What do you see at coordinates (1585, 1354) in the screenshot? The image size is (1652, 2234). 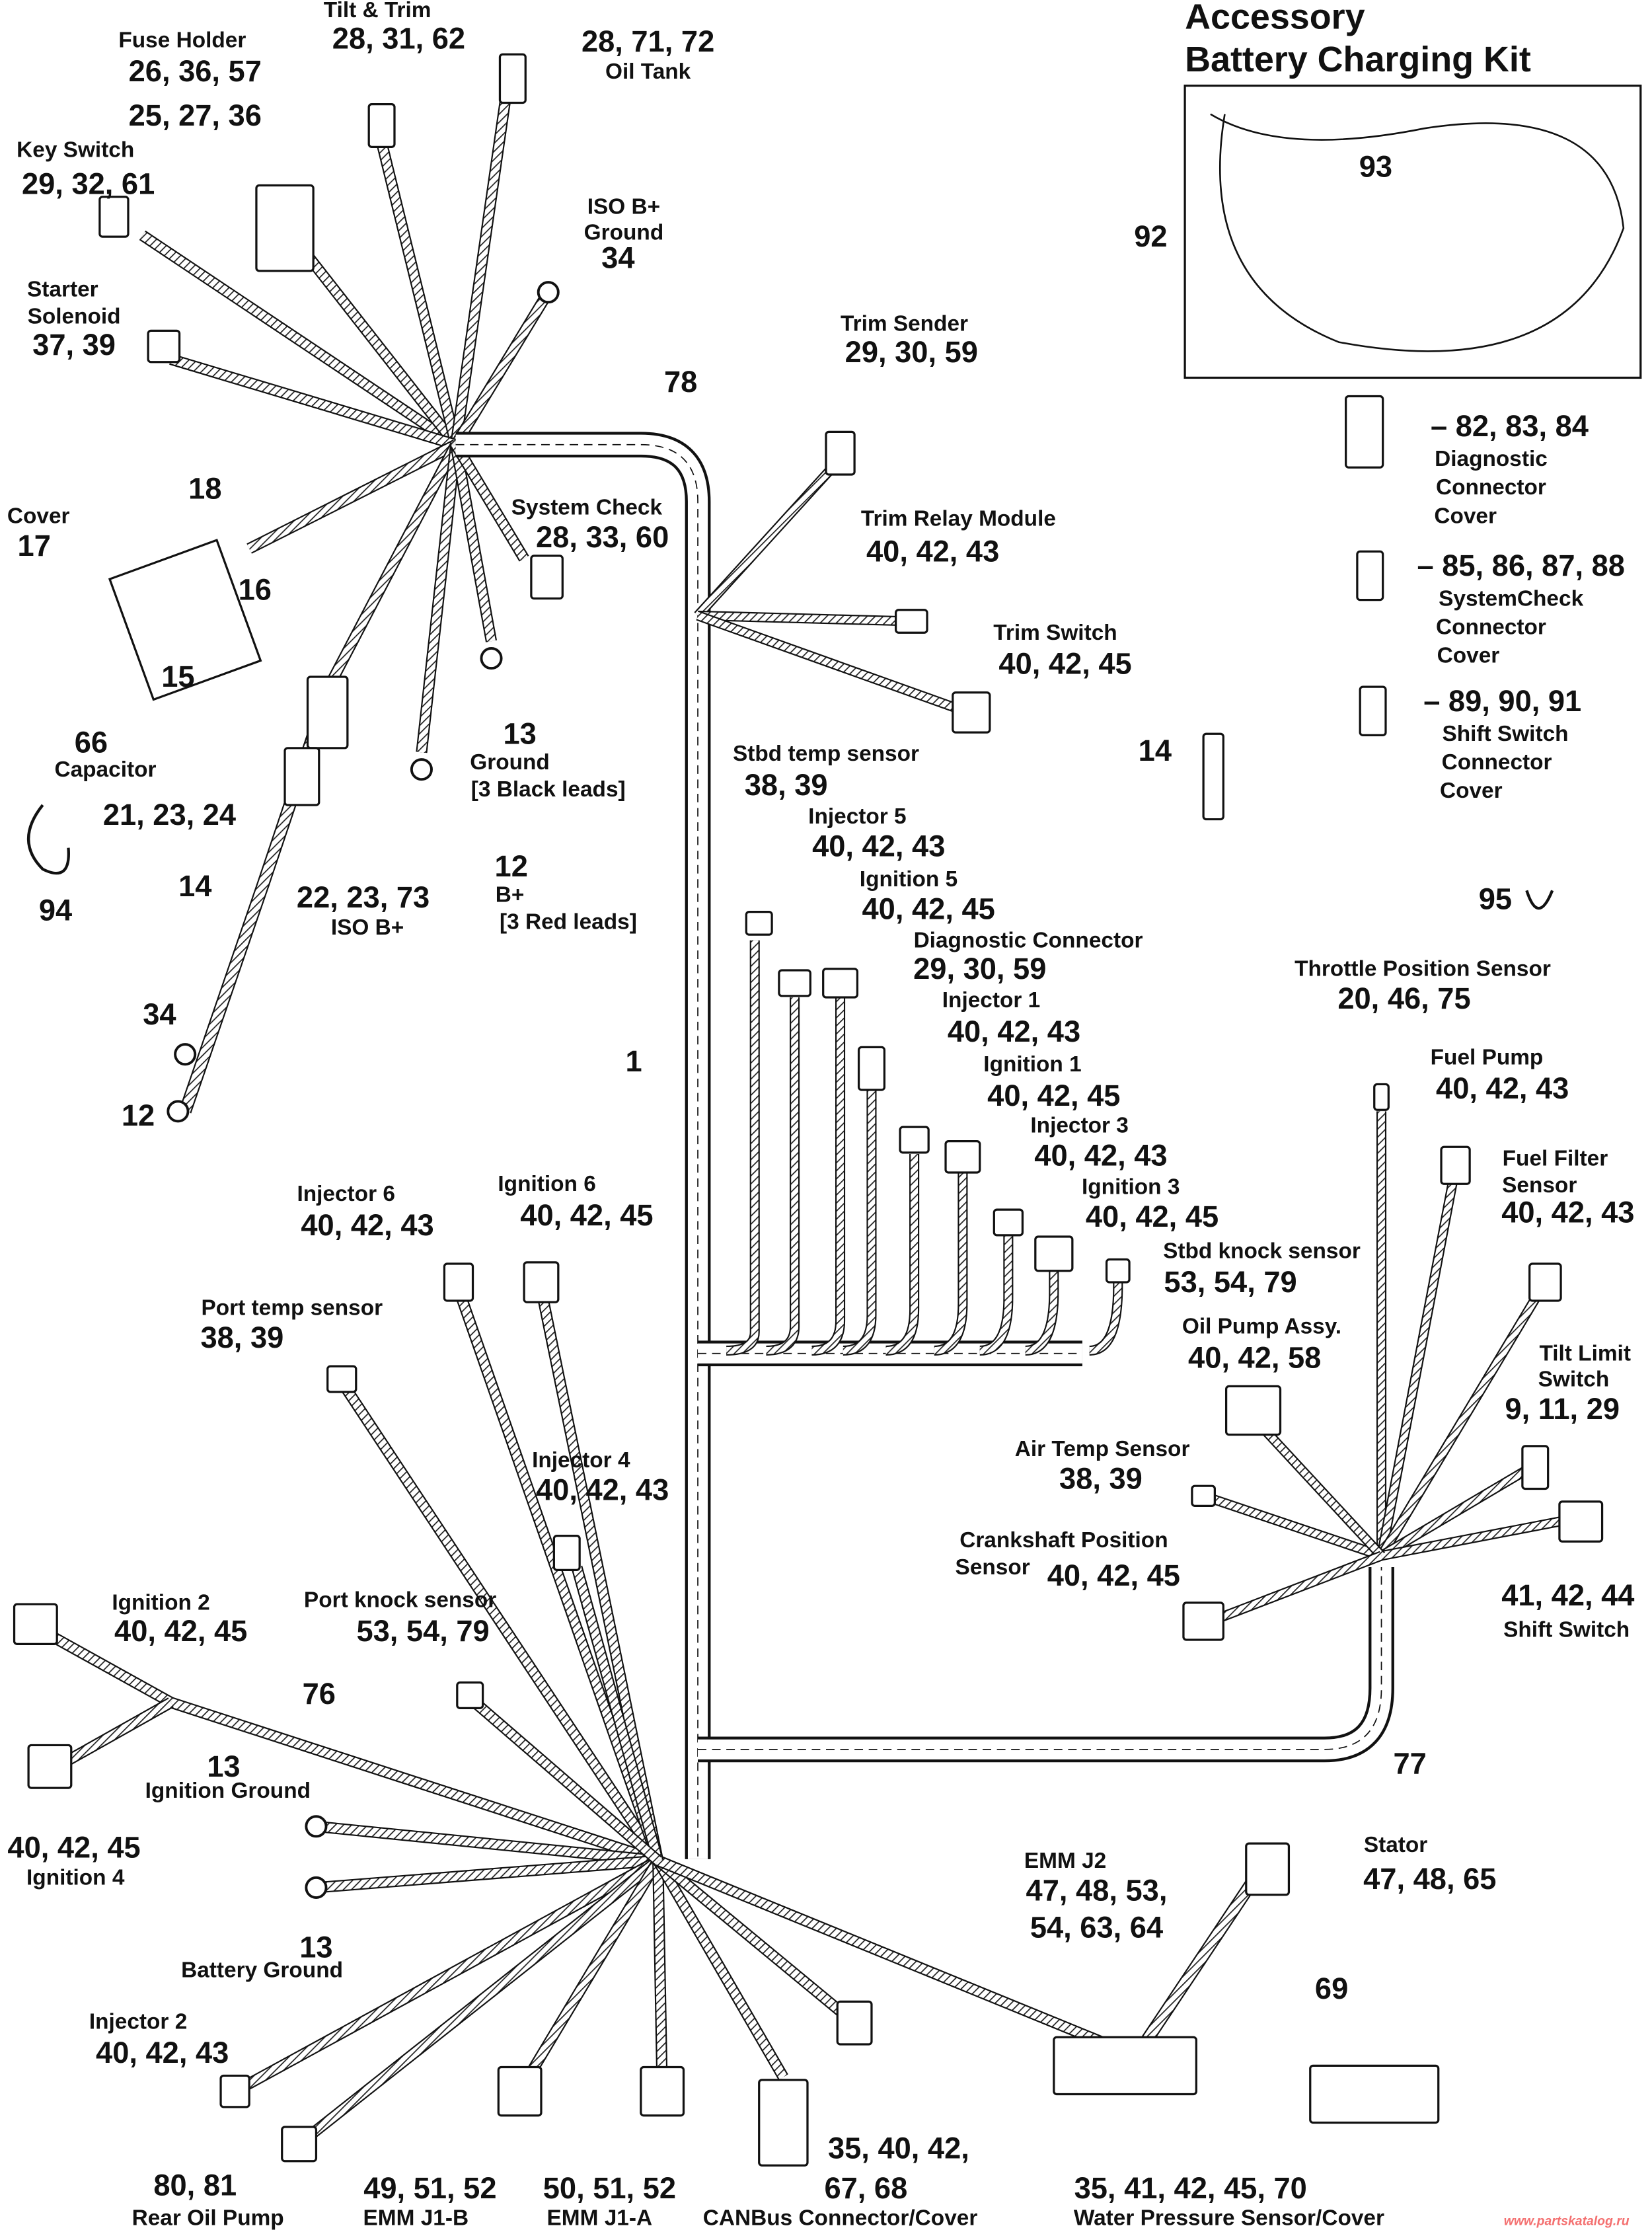 I see `callout-label: Tilt Limit` at bounding box center [1585, 1354].